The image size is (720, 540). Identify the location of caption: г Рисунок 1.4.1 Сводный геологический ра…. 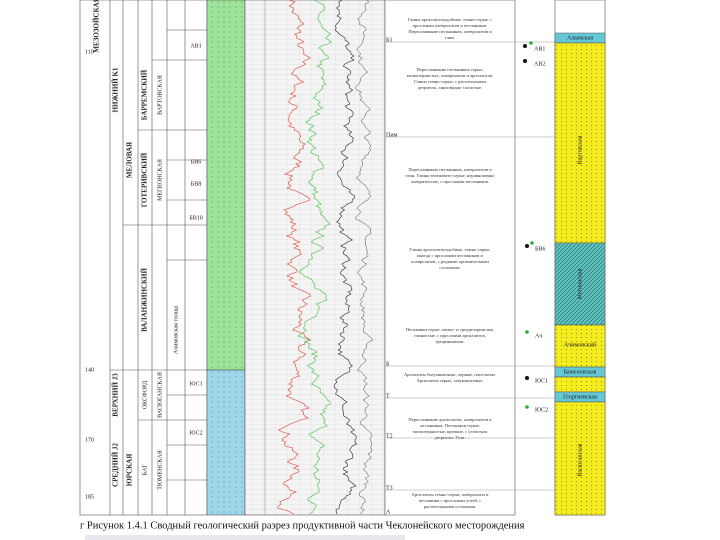
(302, 525).